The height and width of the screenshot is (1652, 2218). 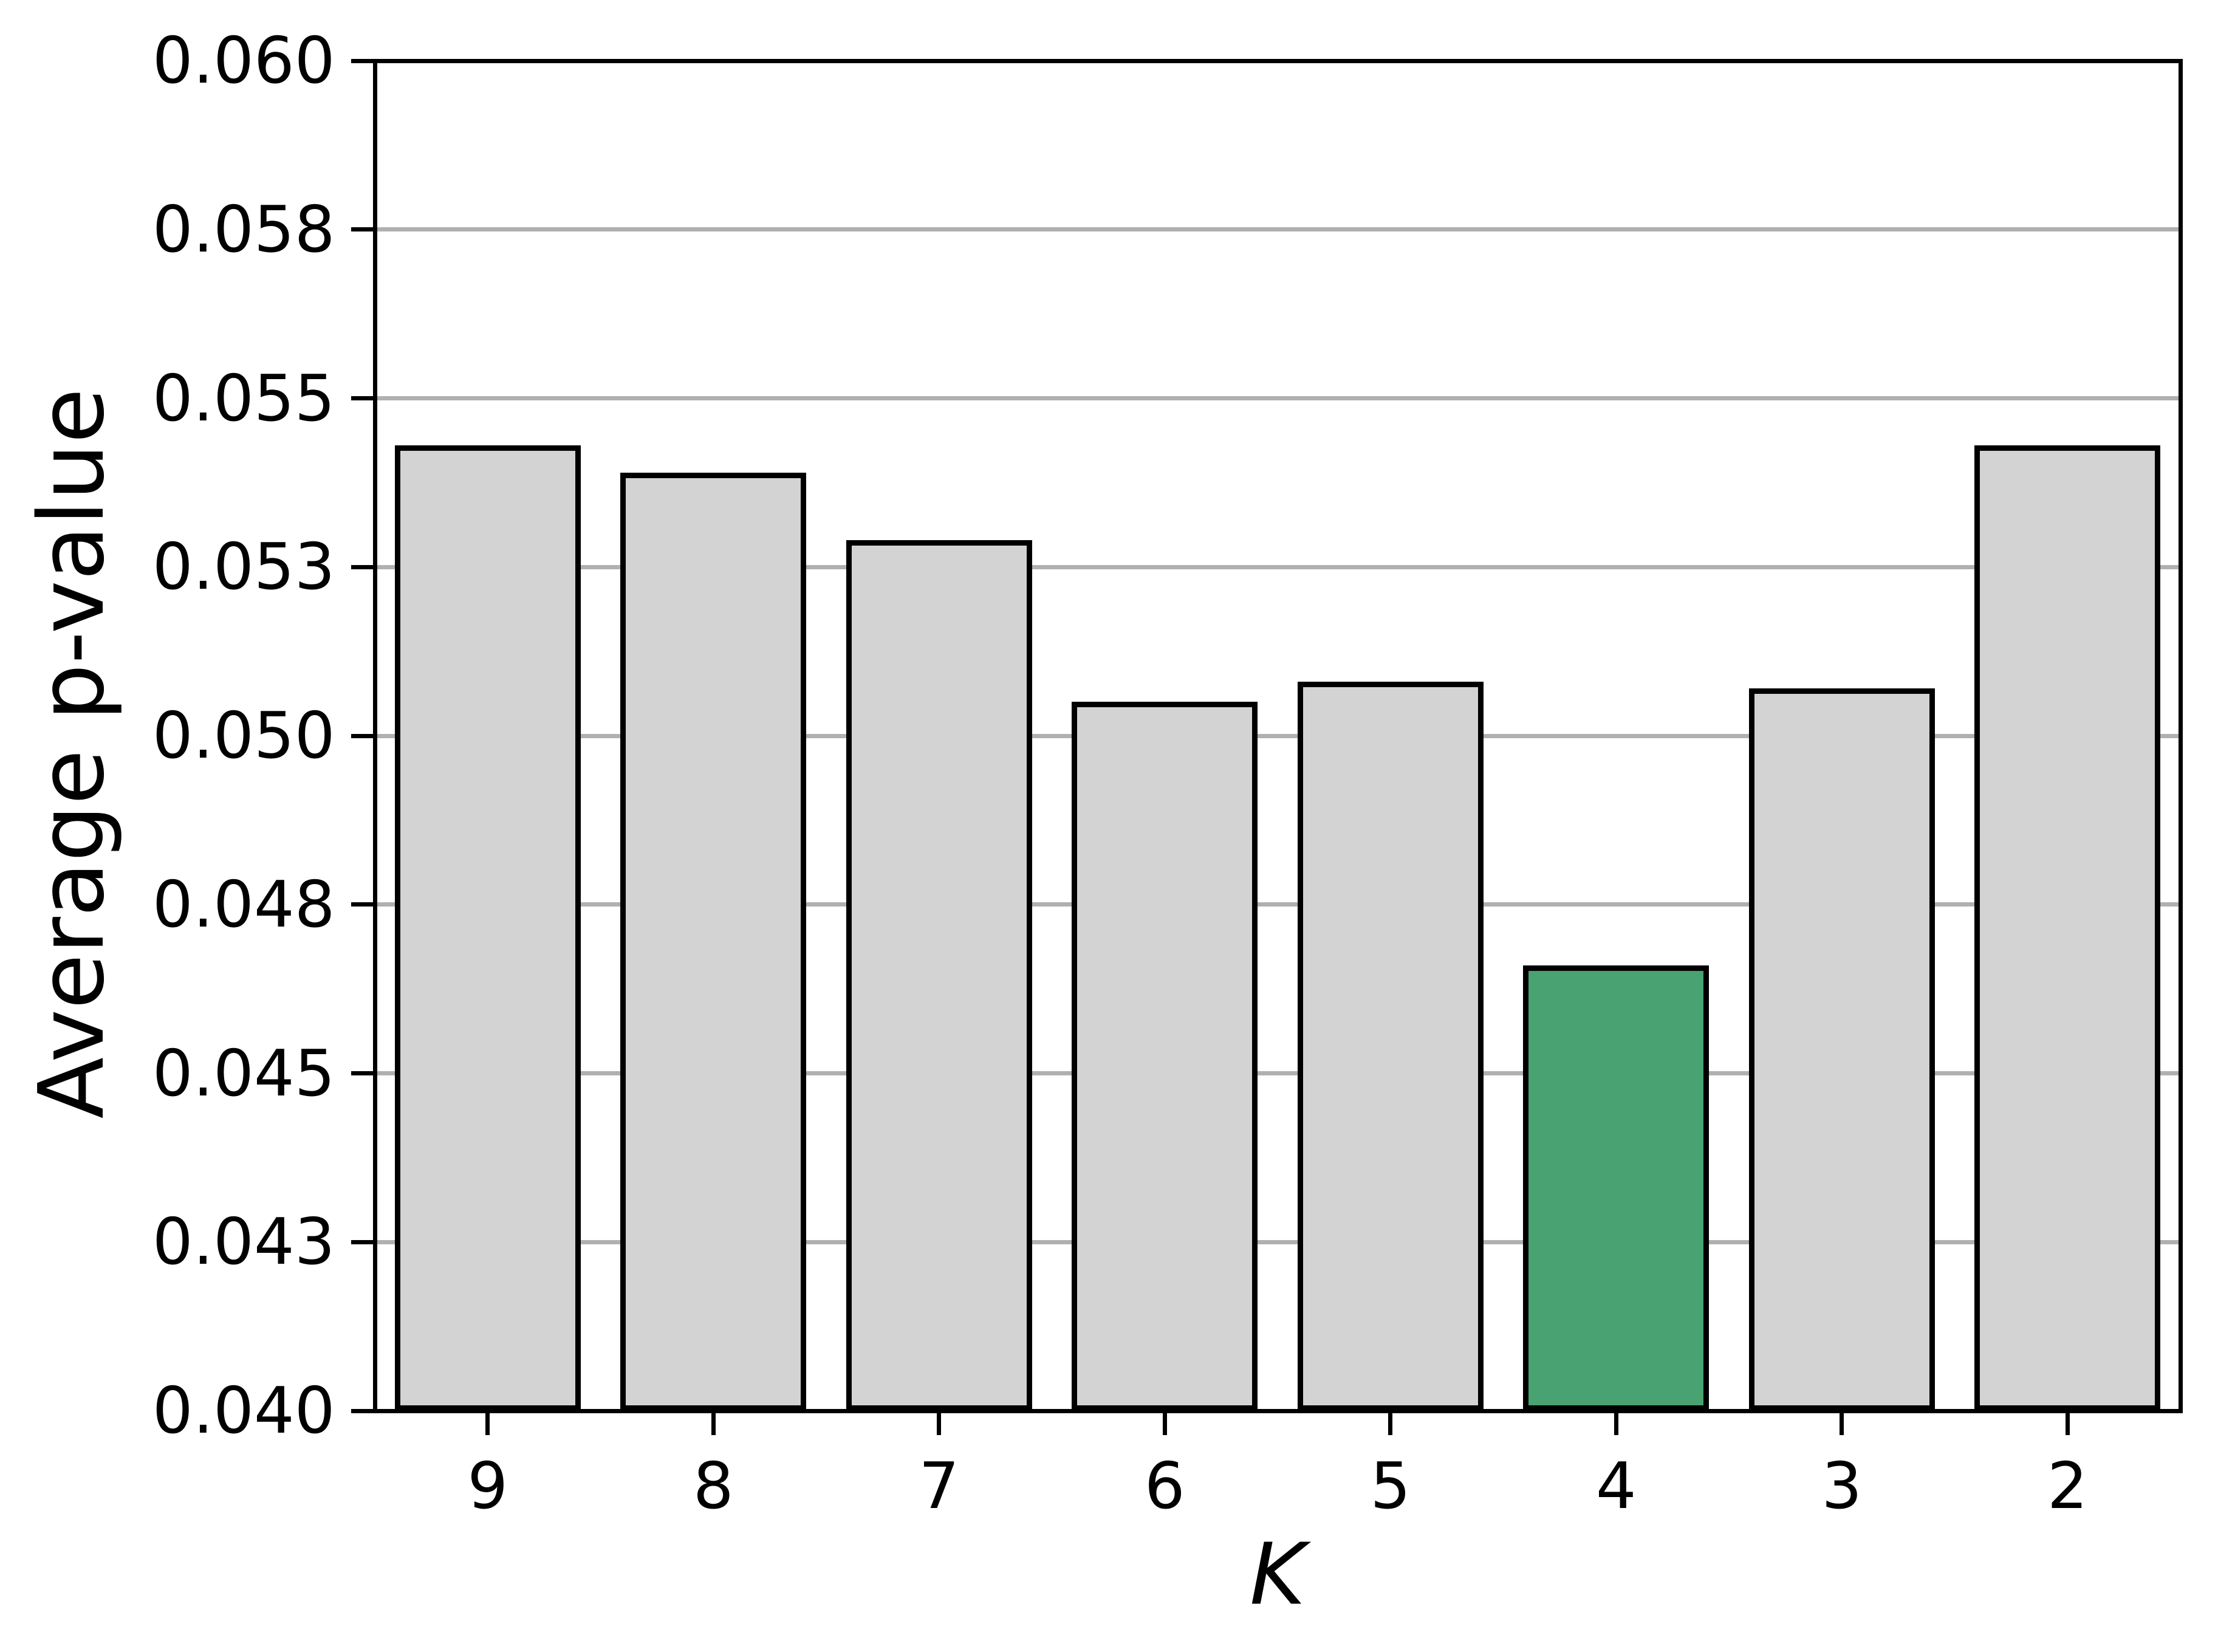 I want to click on y-tick-label: 0.050, so click(x=243, y=736).